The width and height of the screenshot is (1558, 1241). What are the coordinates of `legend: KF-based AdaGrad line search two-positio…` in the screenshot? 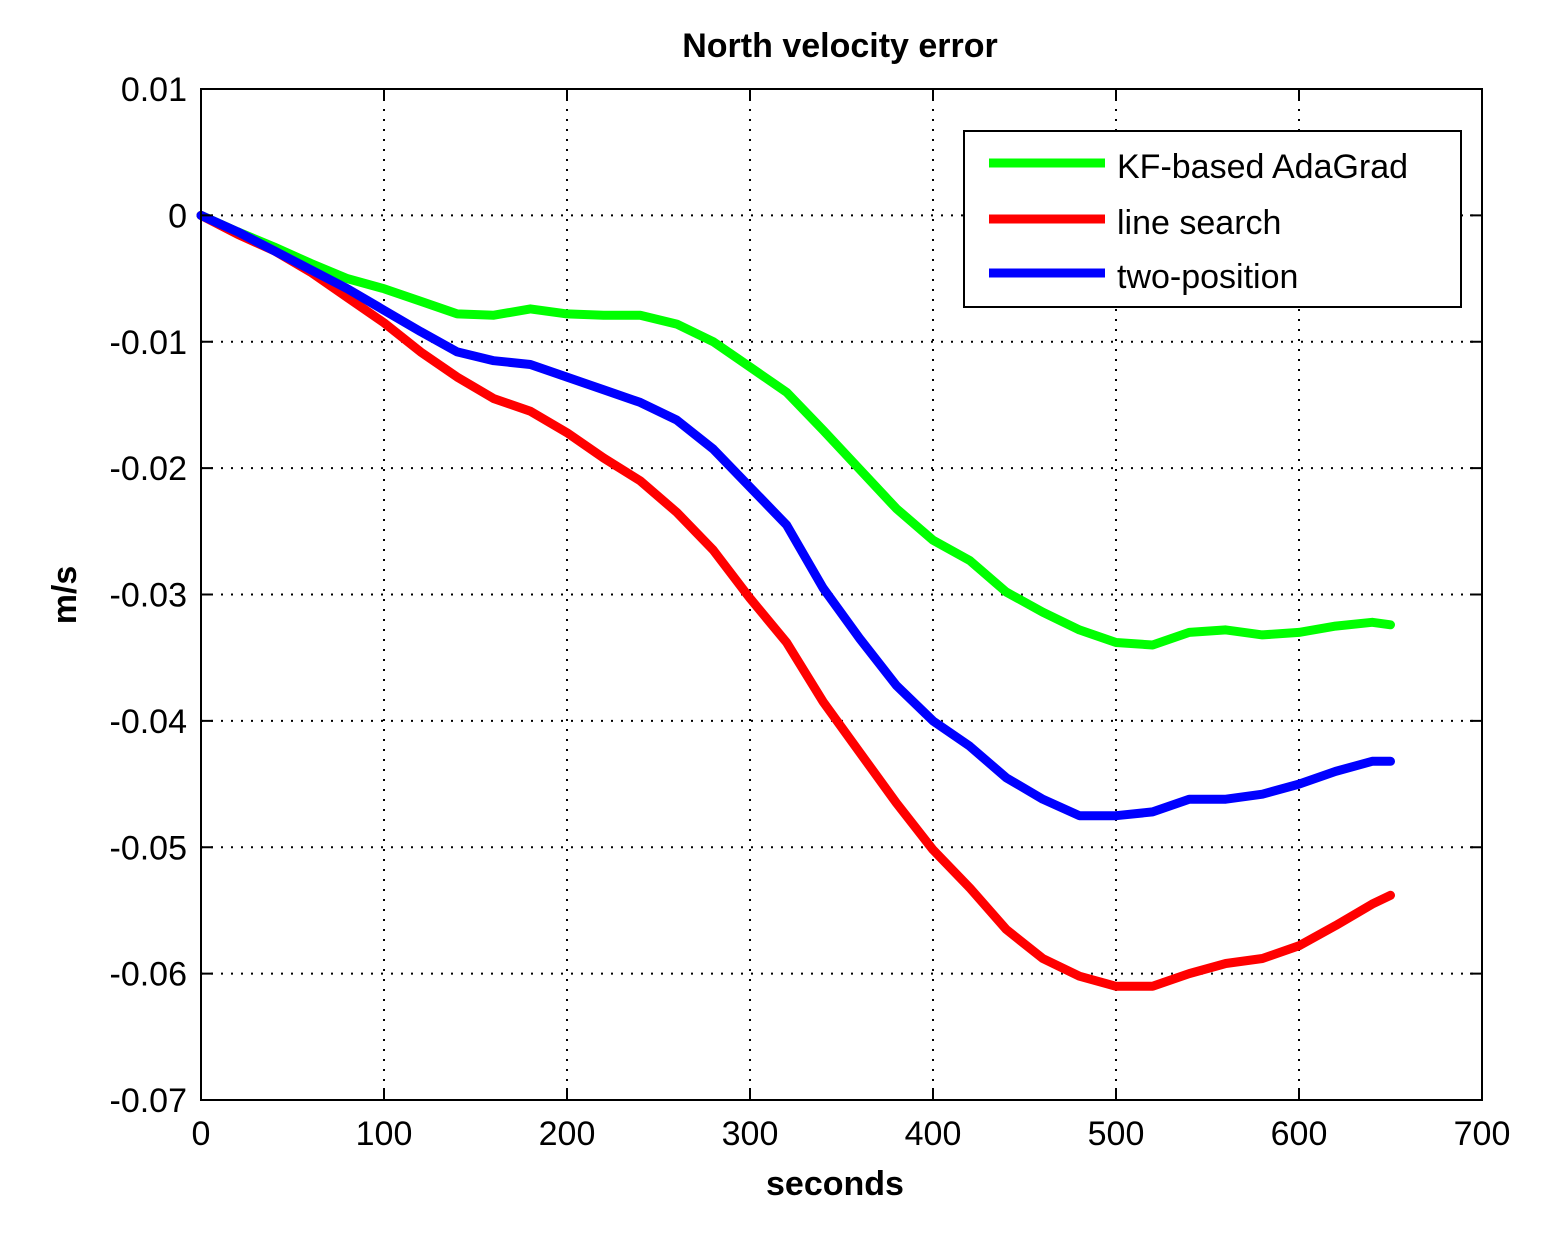 It's located at (1212, 219).